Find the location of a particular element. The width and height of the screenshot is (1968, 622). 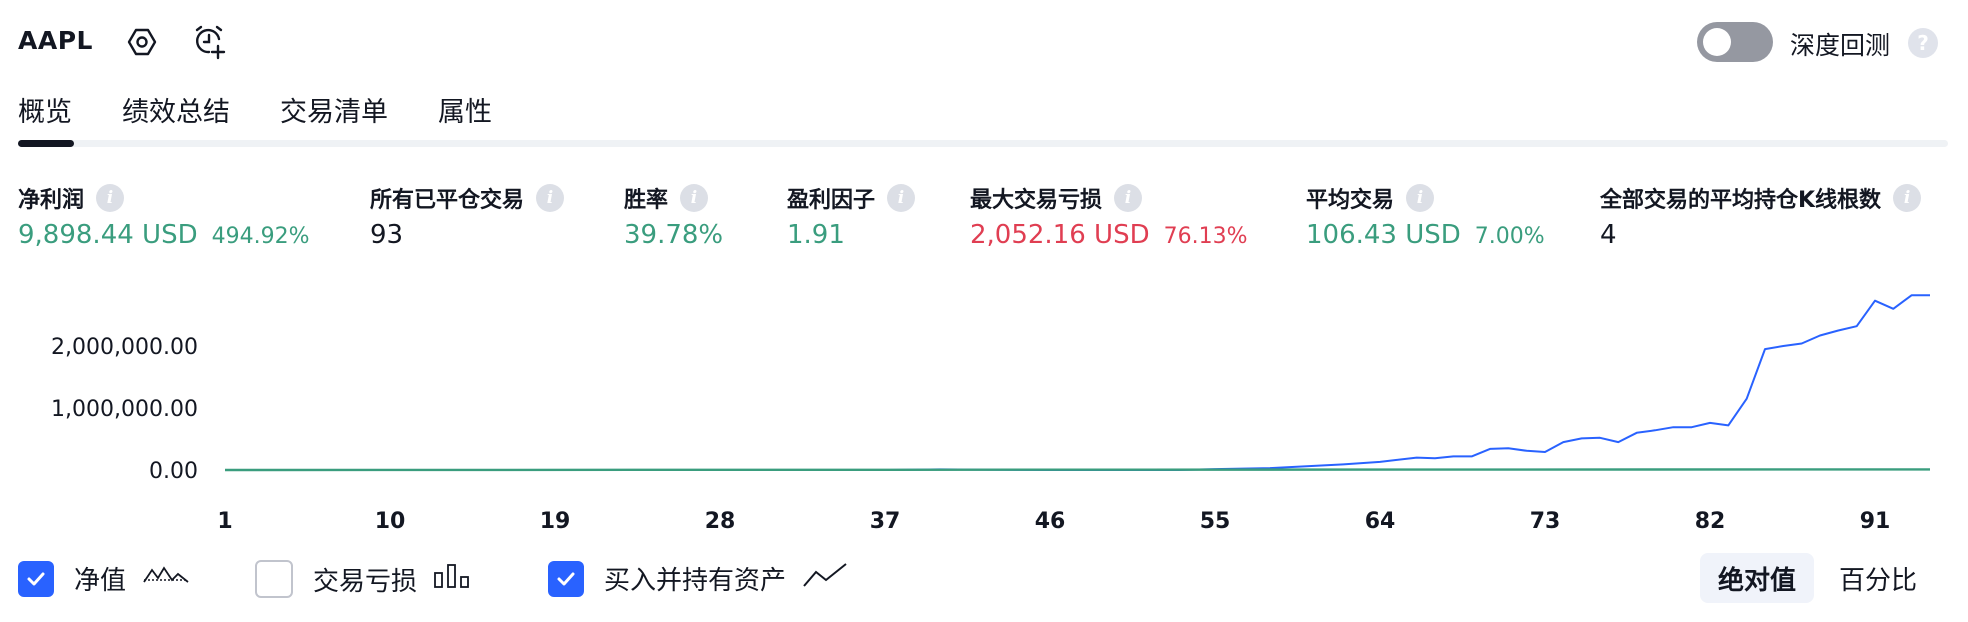

metric-percent: 76.13% is located at coordinates (1205, 236).